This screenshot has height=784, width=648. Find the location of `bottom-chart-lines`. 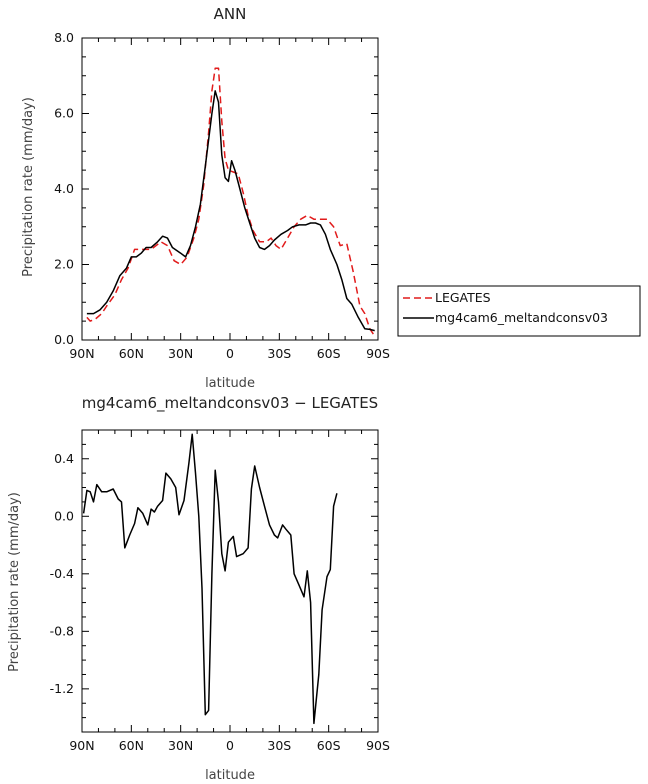

bottom-chart-lines is located at coordinates (210, 579).